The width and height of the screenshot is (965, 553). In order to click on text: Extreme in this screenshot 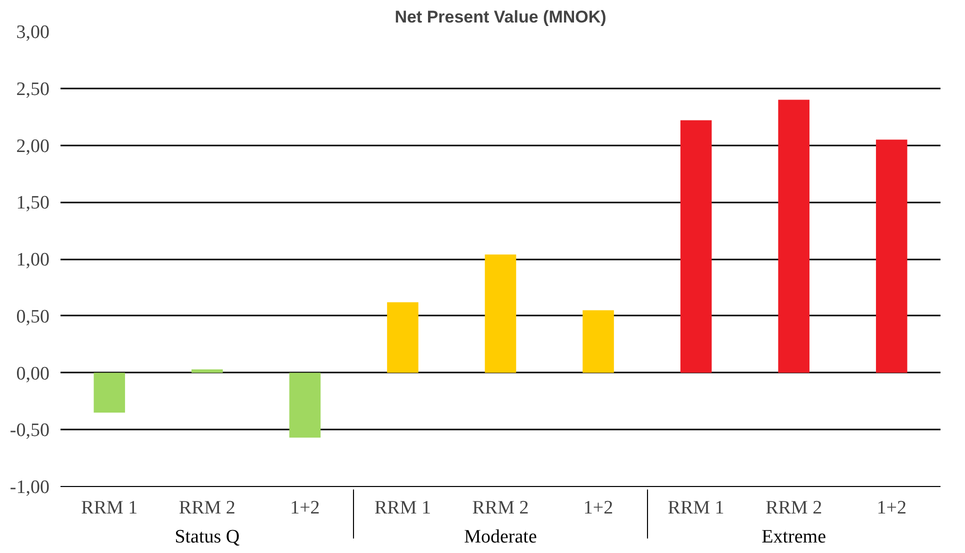, I will do `click(794, 537)`.